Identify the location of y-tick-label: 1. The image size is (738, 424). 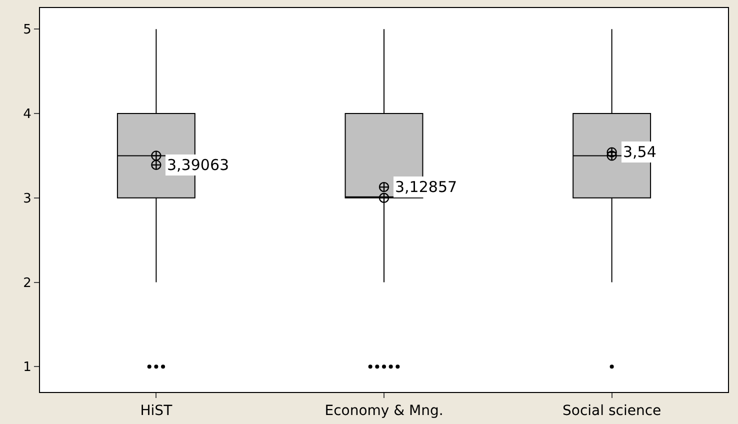
(27, 368).